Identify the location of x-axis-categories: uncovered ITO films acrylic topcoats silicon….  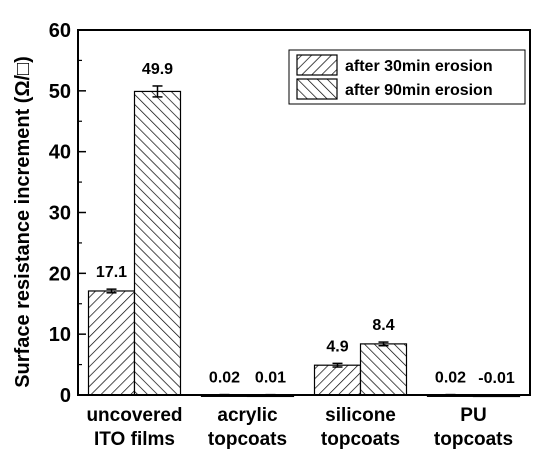
(299, 427).